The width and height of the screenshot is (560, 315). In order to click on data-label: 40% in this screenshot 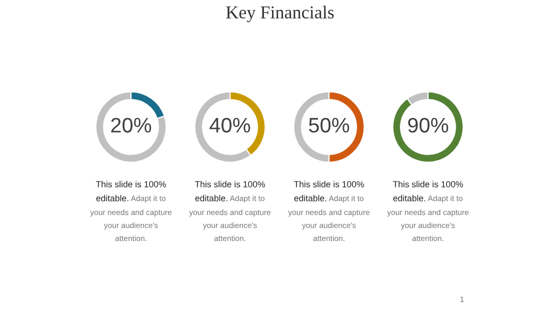, I will do `click(230, 125)`.